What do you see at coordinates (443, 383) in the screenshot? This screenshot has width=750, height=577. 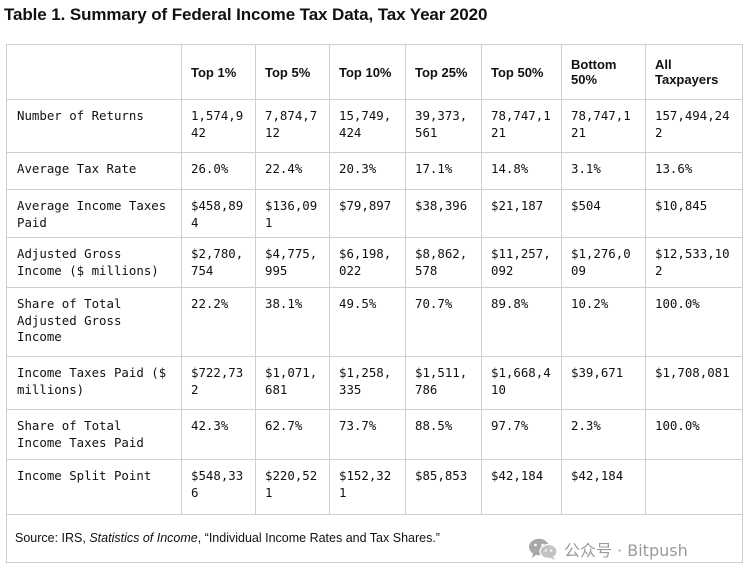 I see `table-cell: $1,511,786` at bounding box center [443, 383].